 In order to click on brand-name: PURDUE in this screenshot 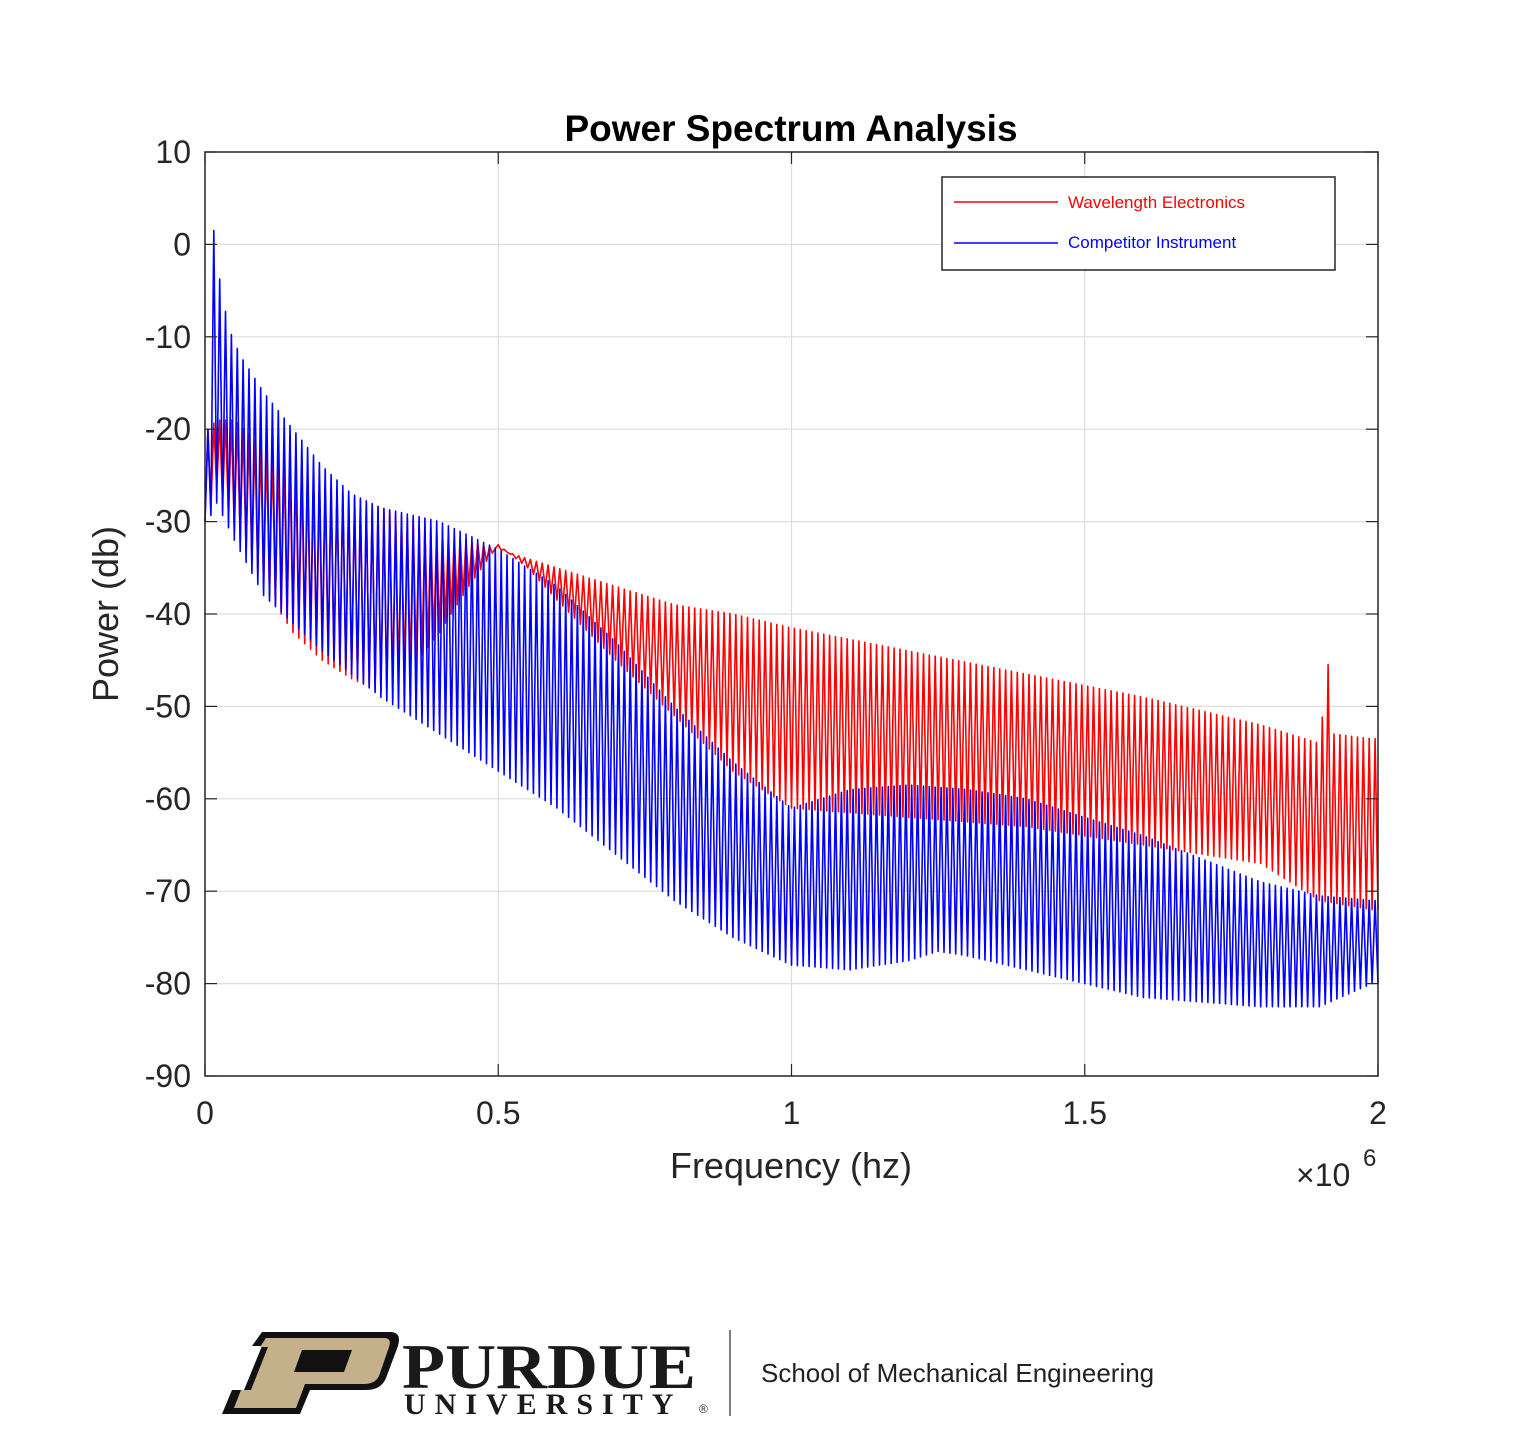, I will do `click(549, 1366)`.